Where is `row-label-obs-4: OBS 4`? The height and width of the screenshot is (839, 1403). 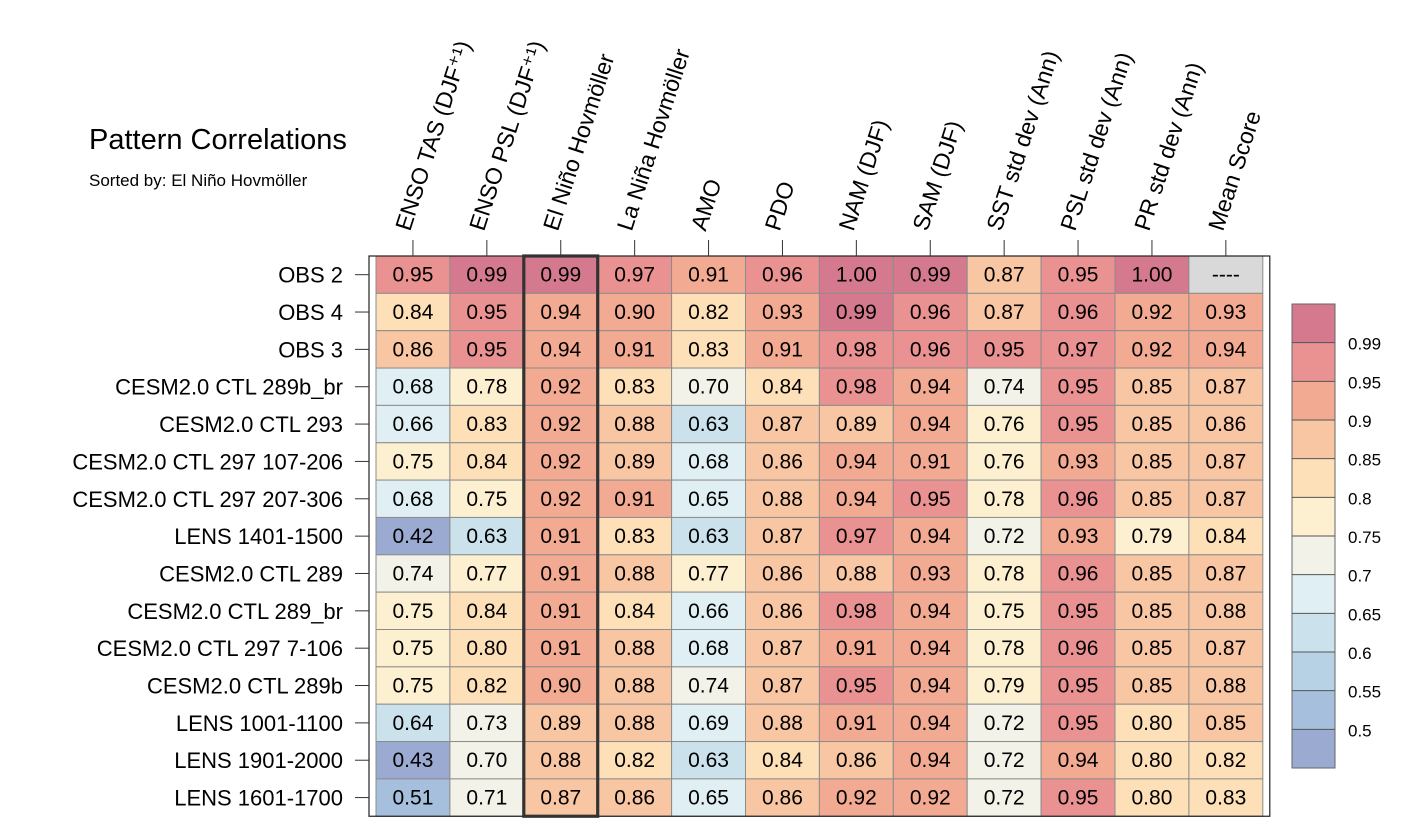
row-label-obs-4: OBS 4 is located at coordinates (310, 312).